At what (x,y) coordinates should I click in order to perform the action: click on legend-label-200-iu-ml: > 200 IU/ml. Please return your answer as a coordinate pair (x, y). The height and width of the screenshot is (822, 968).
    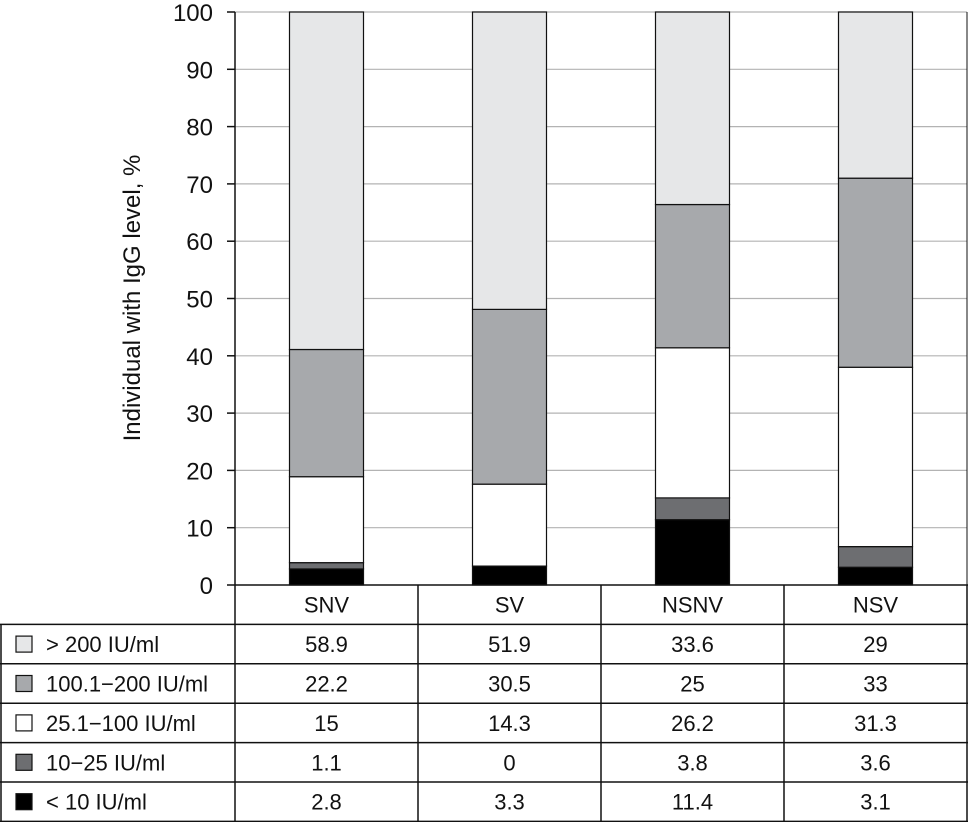
    Looking at the image, I should click on (102, 644).